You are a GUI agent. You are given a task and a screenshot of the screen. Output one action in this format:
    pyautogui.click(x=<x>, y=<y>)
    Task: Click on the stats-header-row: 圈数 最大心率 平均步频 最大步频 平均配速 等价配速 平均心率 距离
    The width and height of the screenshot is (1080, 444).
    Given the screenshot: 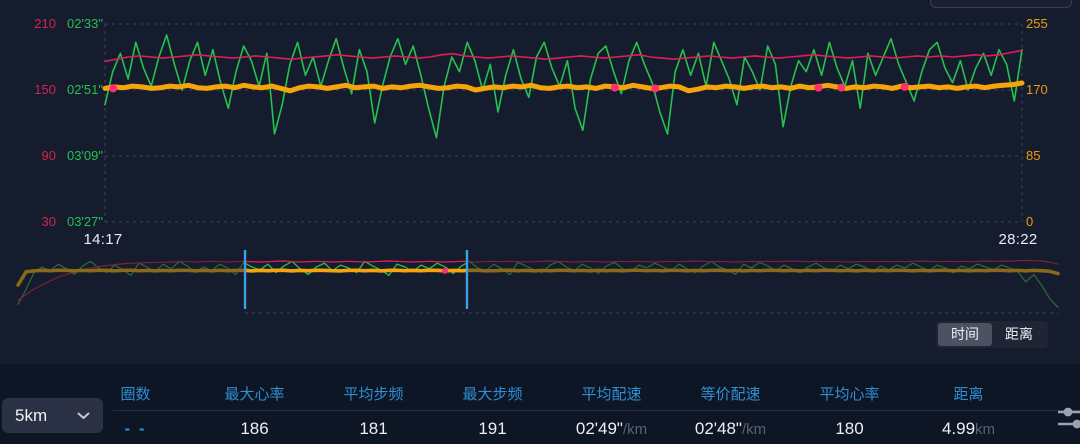 What is the action you would take?
    pyautogui.click(x=552, y=393)
    